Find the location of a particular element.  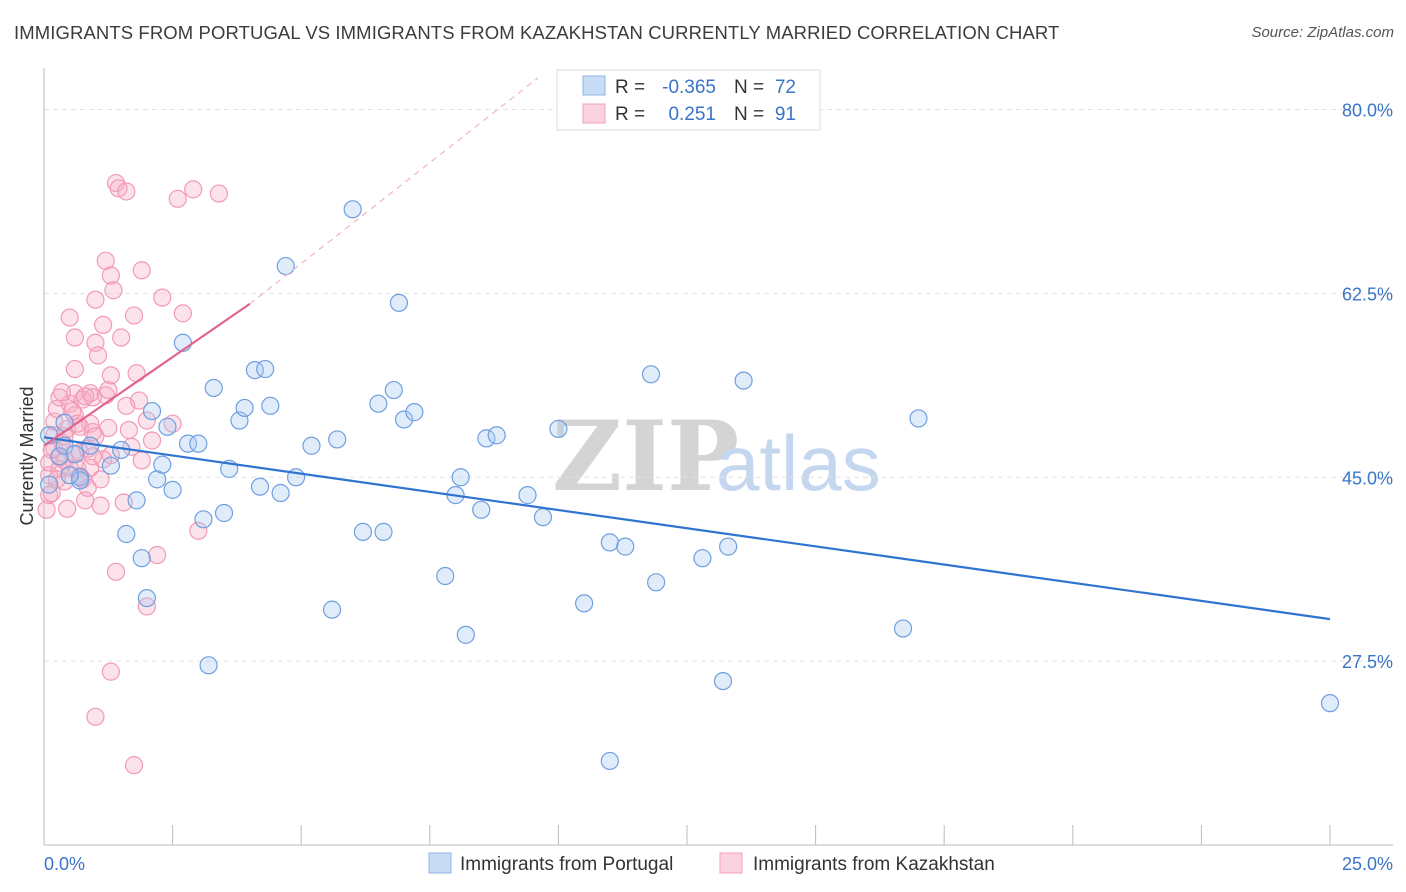

y-tick-label: 45.0% is located at coordinates (1367, 478).